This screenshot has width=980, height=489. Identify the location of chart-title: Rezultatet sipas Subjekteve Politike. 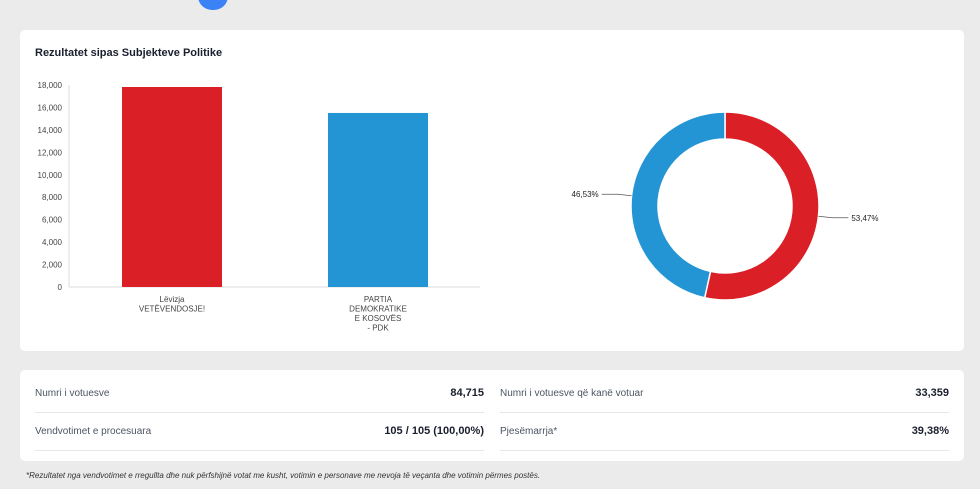
(129, 53).